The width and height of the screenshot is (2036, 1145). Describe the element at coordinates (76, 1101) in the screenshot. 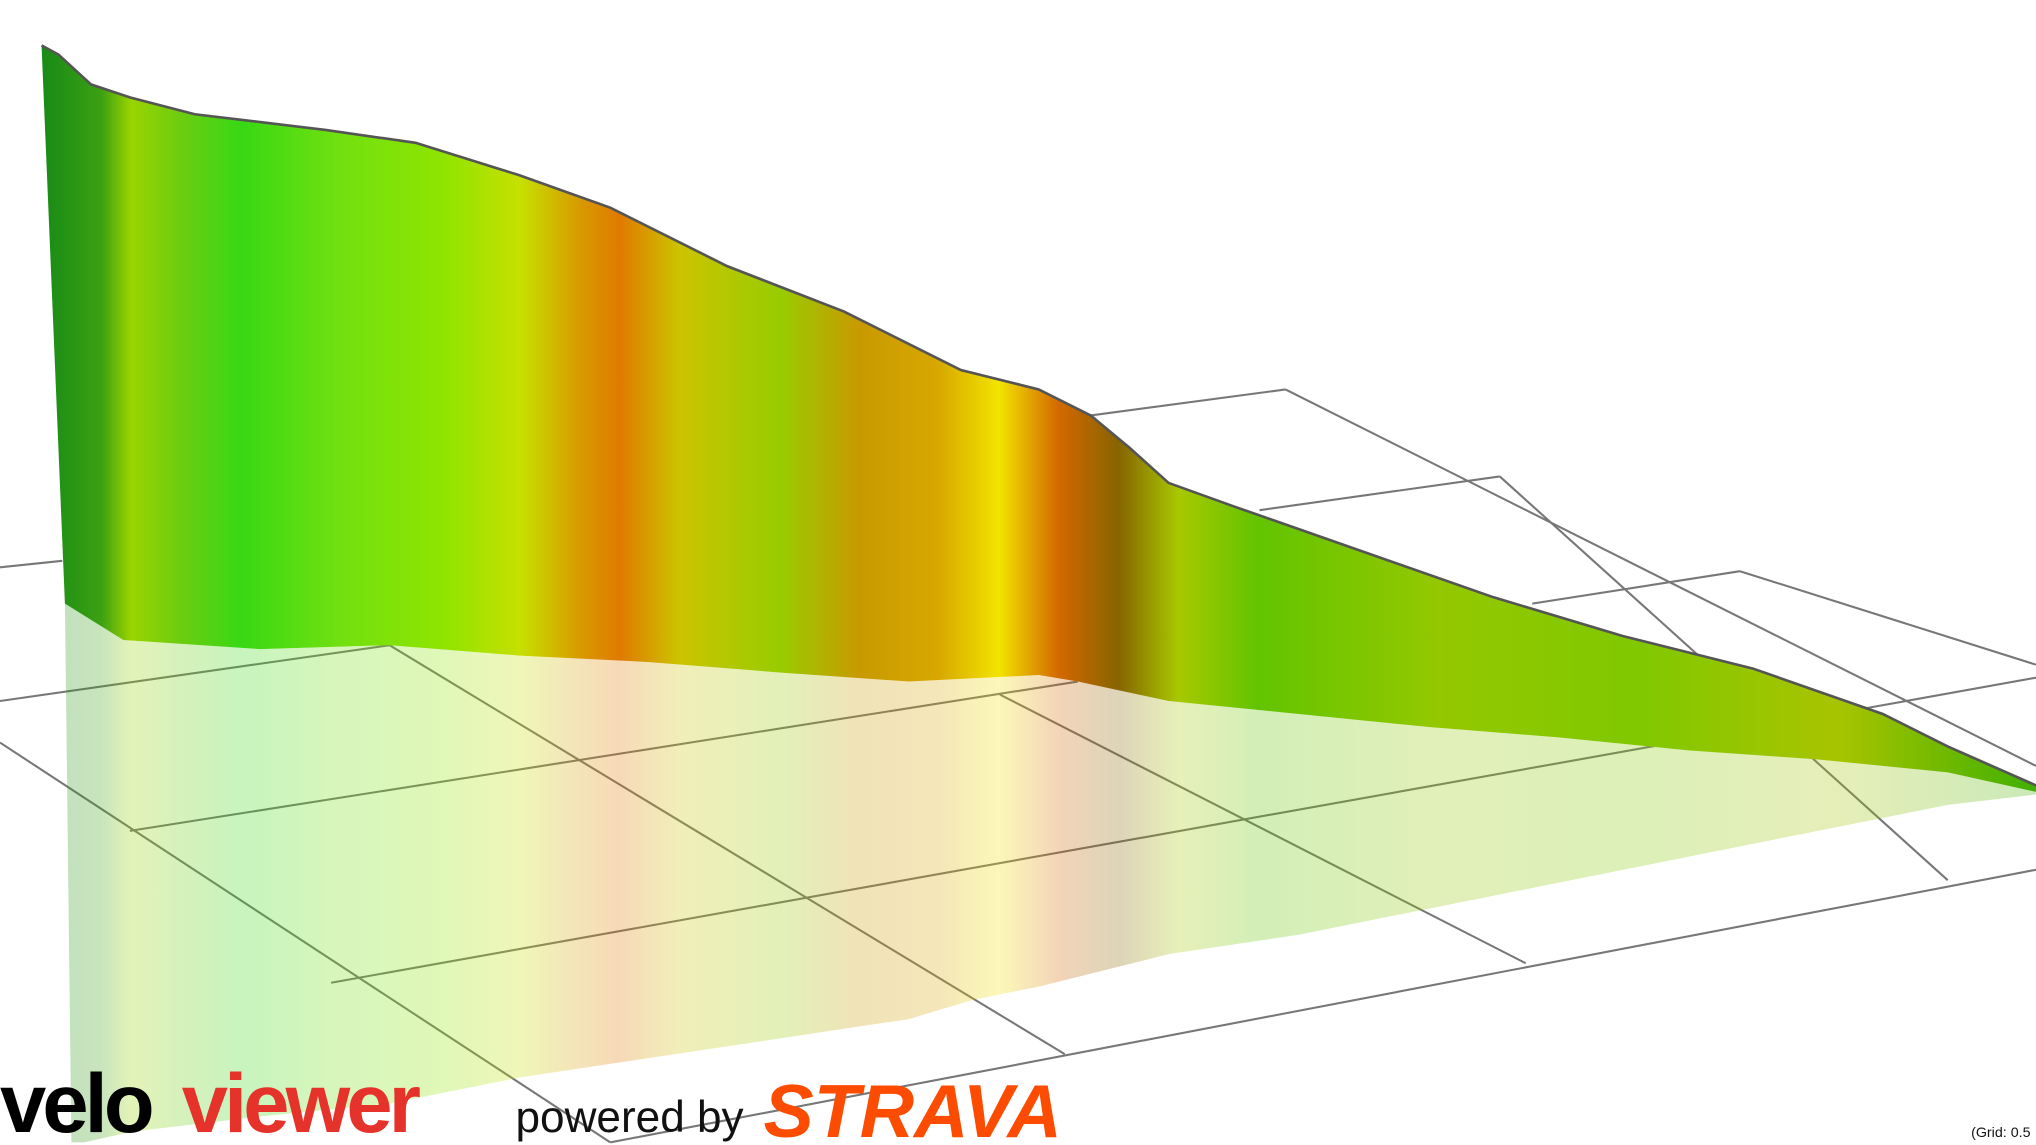

I see `logo-velo: velo` at that location.